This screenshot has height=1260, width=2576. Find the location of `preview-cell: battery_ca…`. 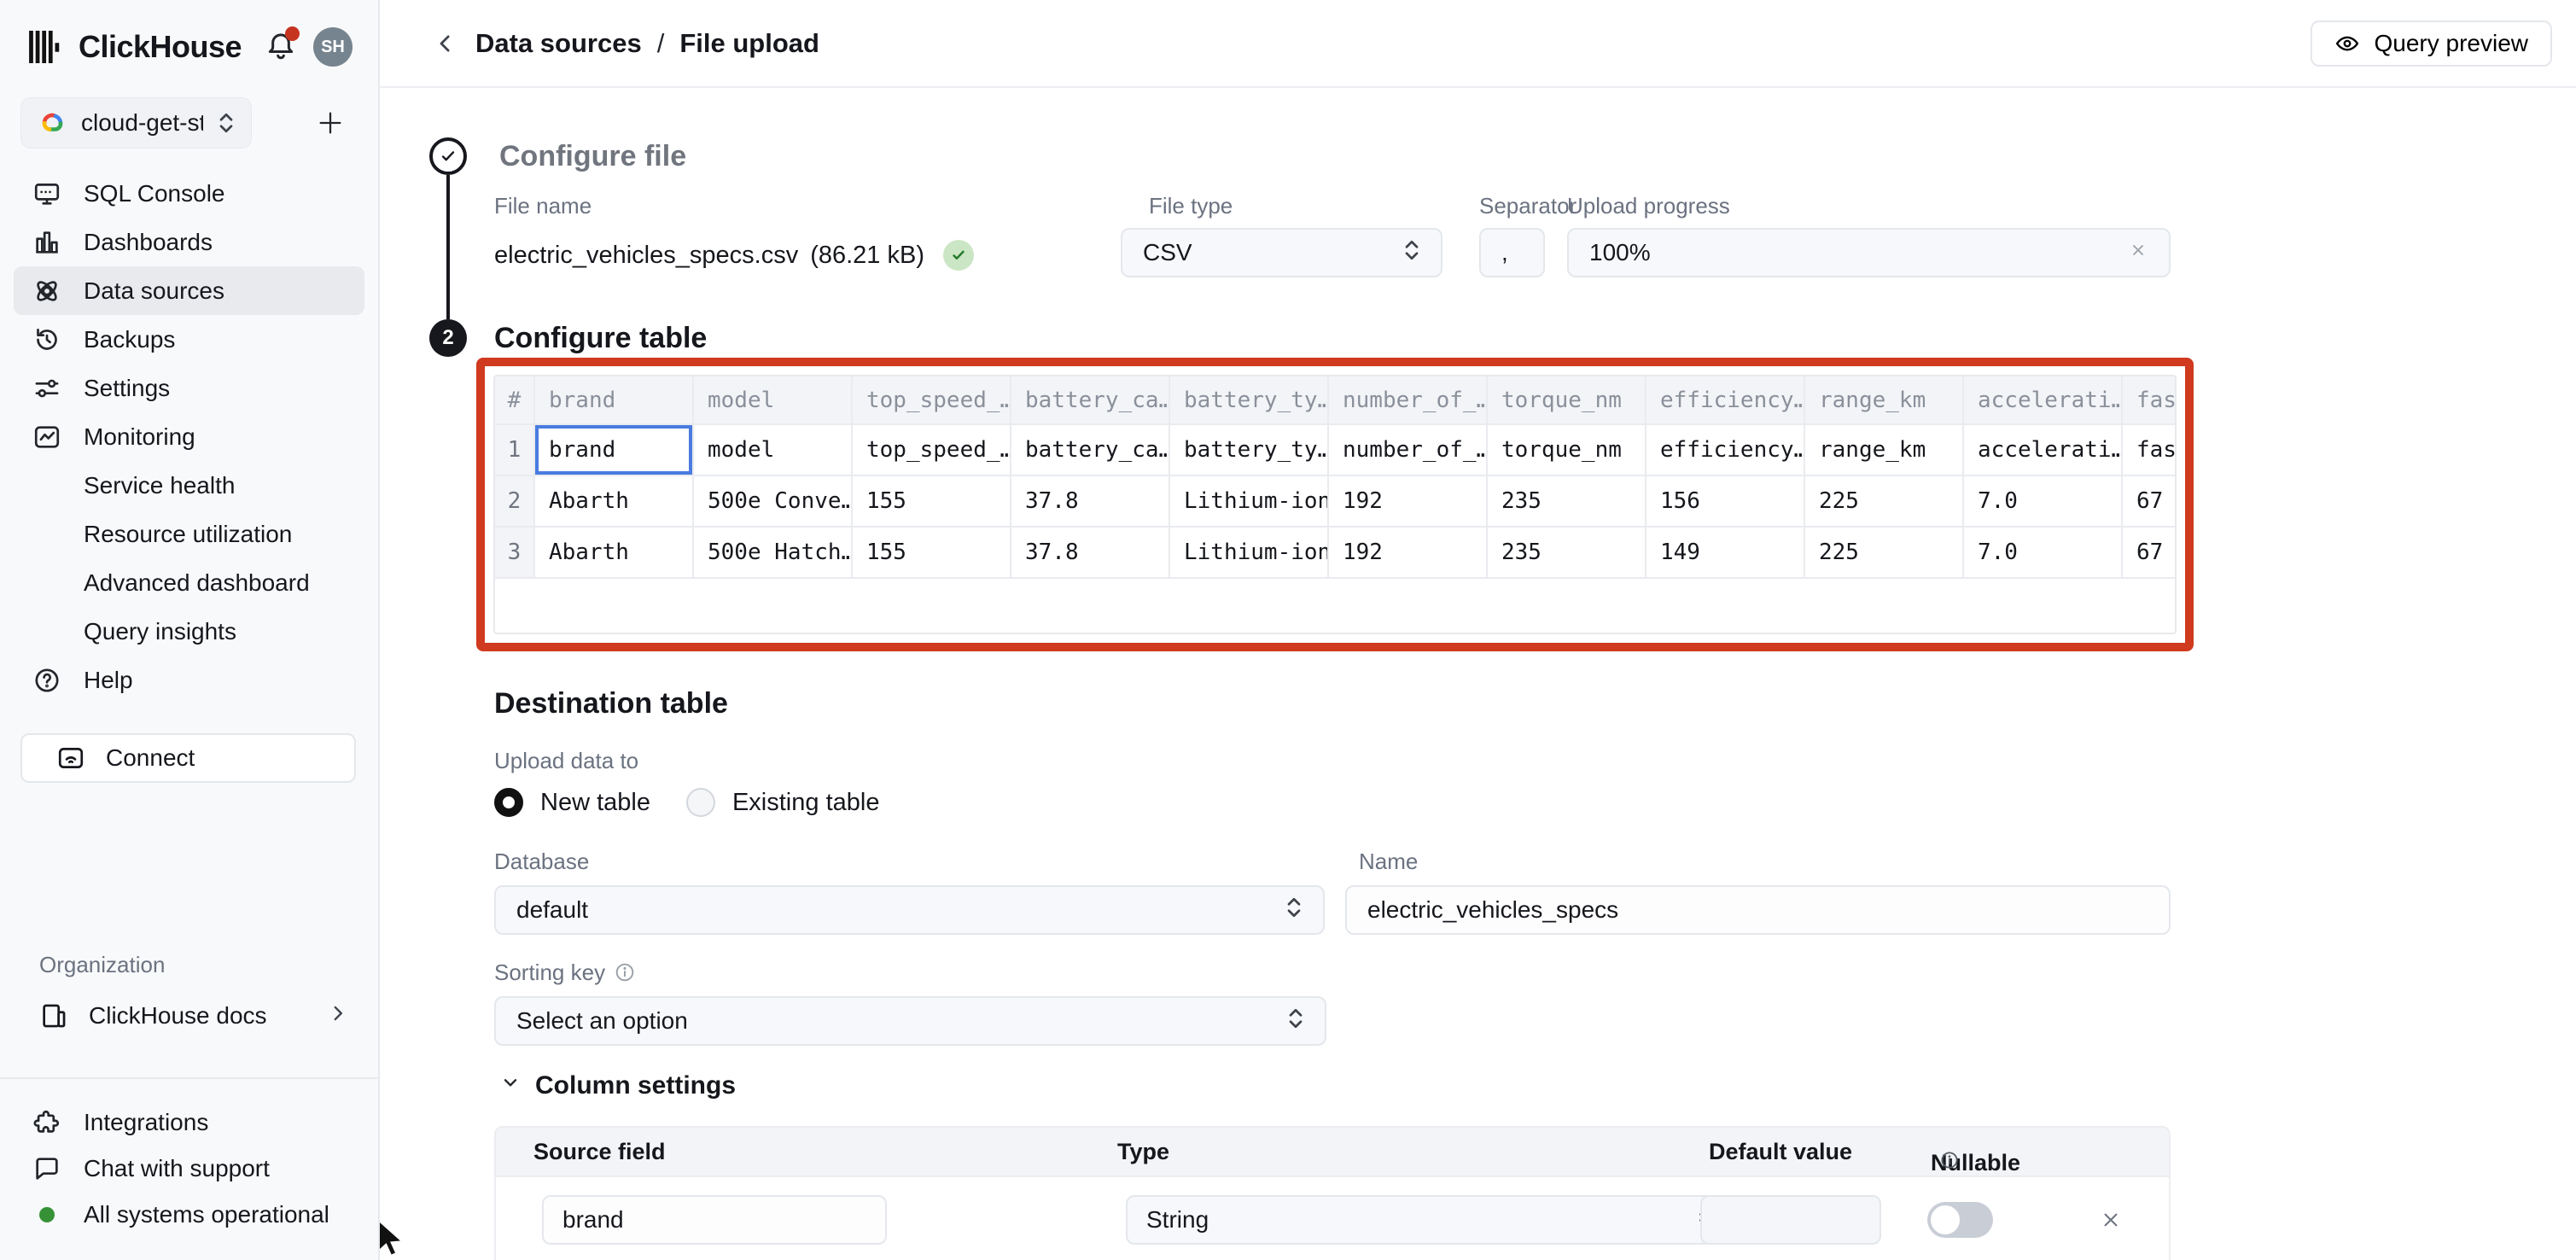

preview-cell: battery_ca… is located at coordinates (1090, 450).